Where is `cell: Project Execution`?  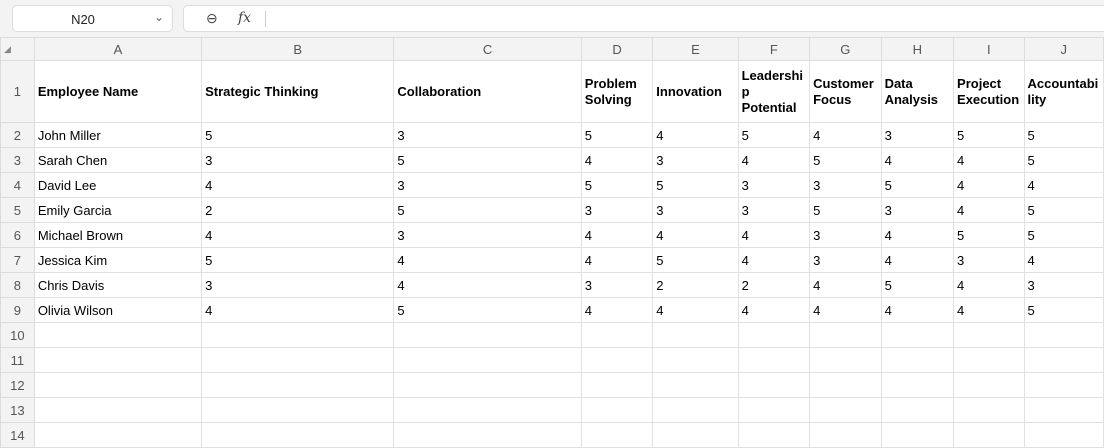 cell: Project Execution is located at coordinates (989, 91).